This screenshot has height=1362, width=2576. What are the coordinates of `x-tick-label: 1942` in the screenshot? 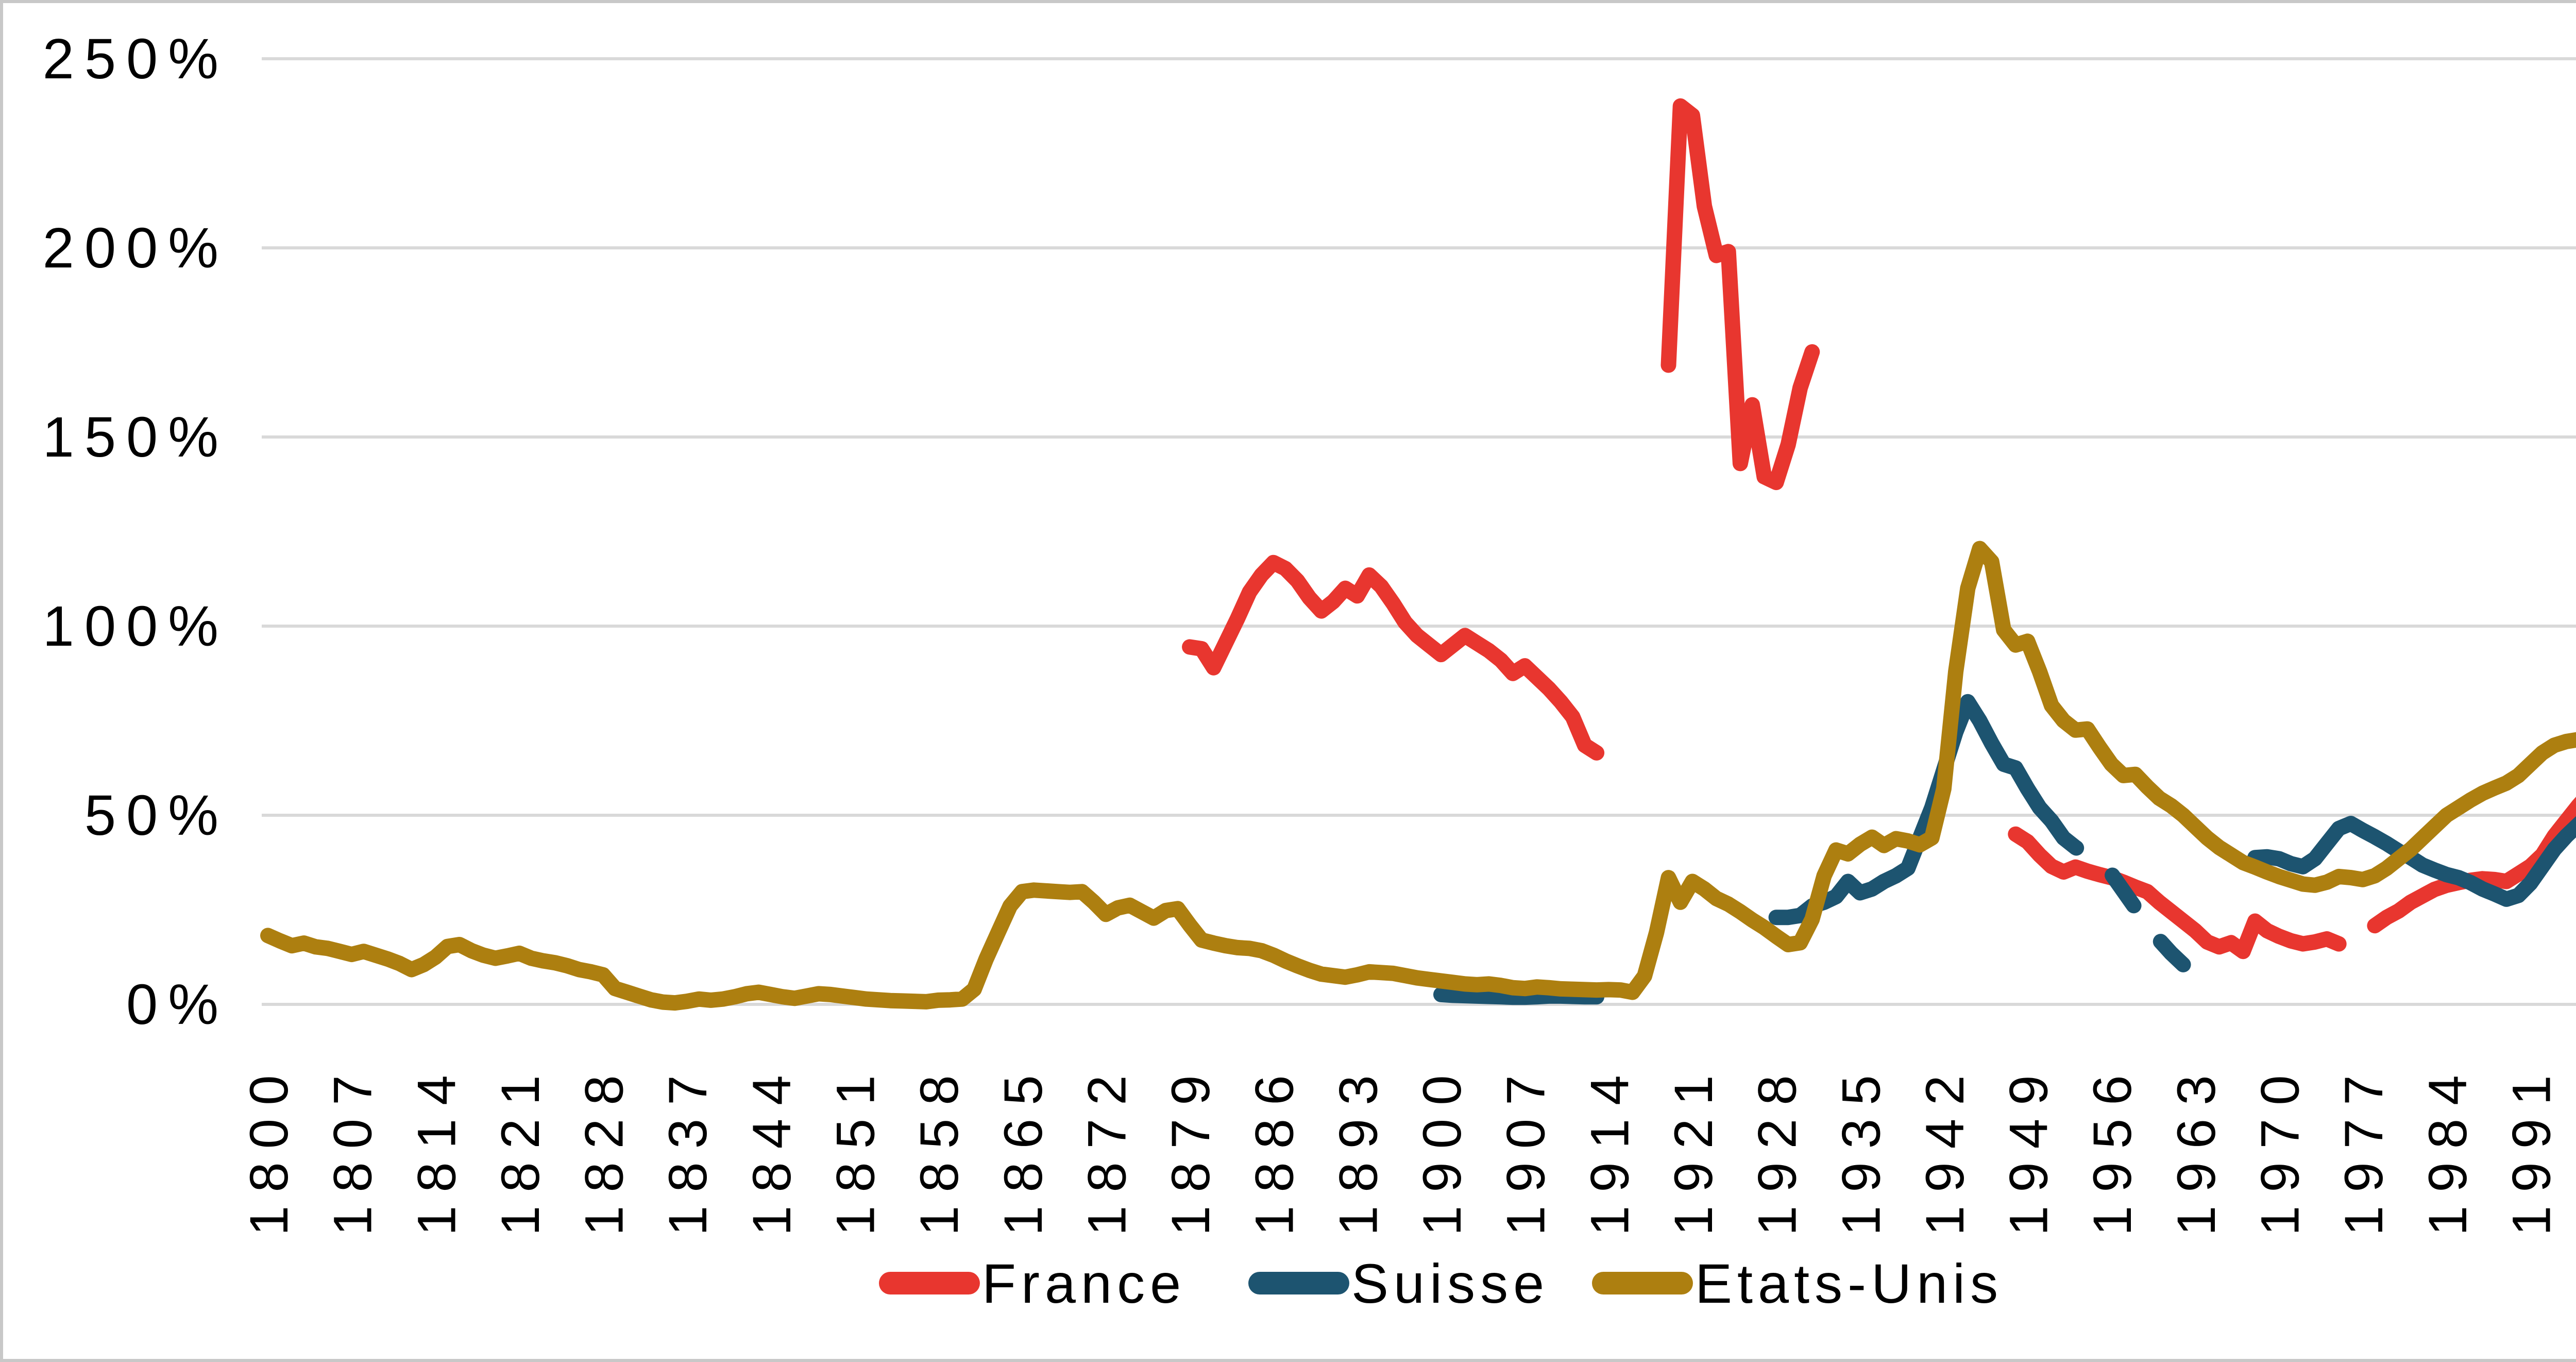 It's located at (1945, 1149).